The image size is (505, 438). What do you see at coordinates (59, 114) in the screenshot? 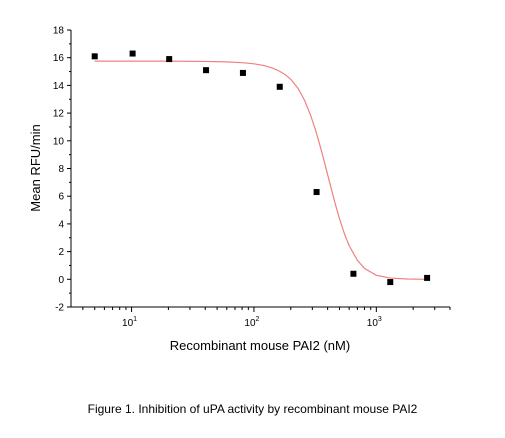
I see `y-tick-label: 12` at bounding box center [59, 114].